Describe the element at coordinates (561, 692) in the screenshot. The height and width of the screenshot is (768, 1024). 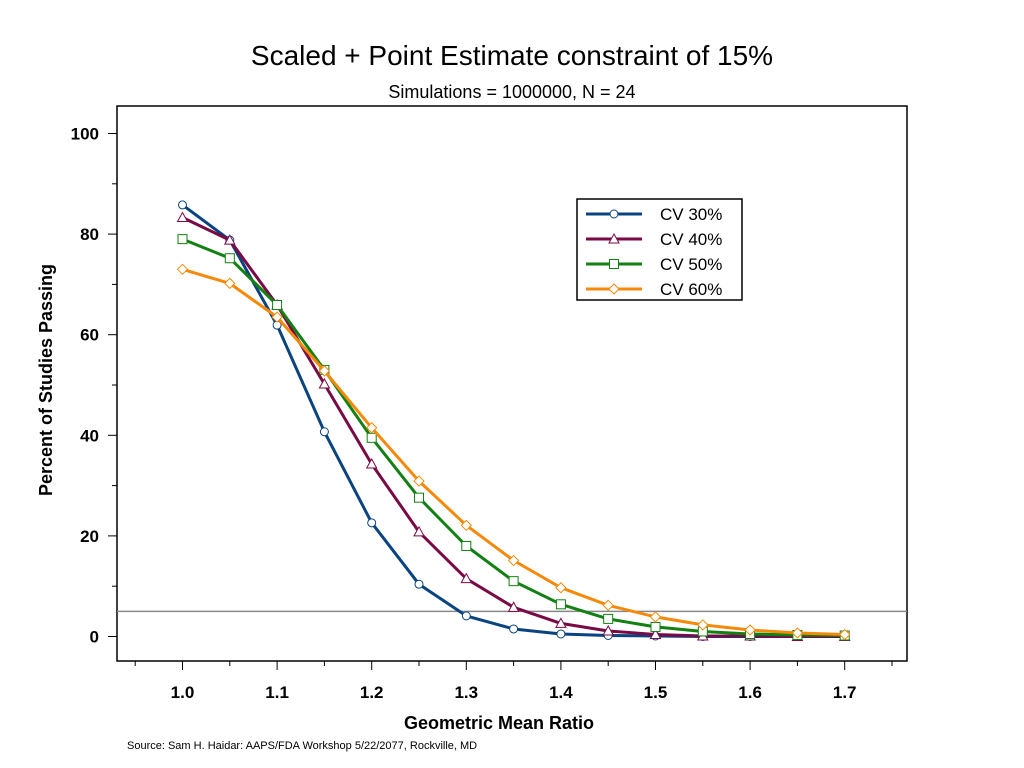
I see `x-tick-label: 1.4` at that location.